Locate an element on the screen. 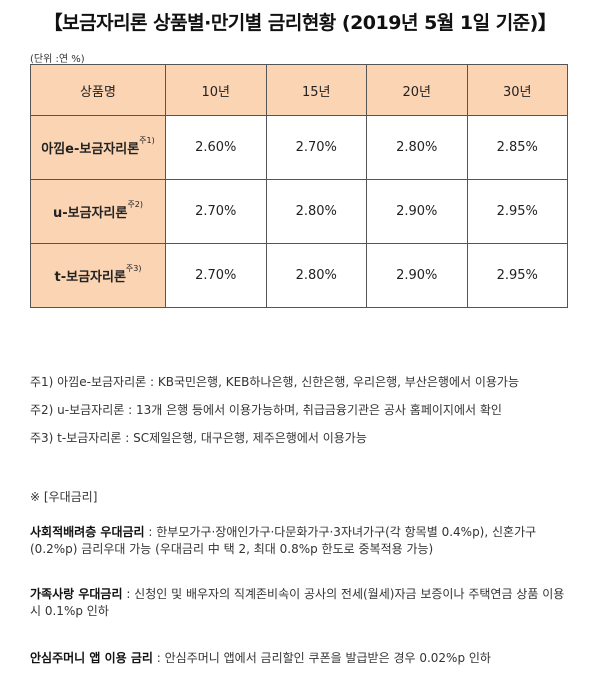 The height and width of the screenshot is (684, 600). product-name-text: u-보금자리론 is located at coordinates (90, 213).